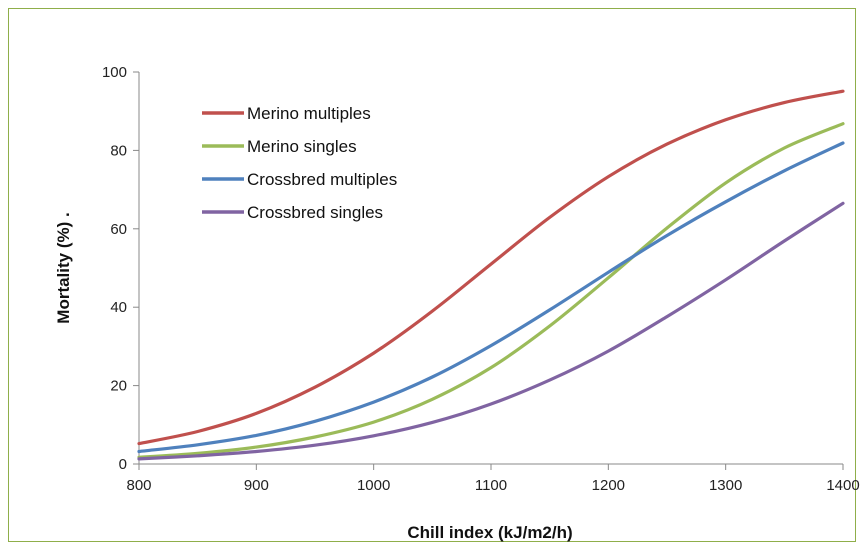 The height and width of the screenshot is (546, 863). What do you see at coordinates (315, 212) in the screenshot?
I see `legend-label-crossbred-singles: Crossbred singles` at bounding box center [315, 212].